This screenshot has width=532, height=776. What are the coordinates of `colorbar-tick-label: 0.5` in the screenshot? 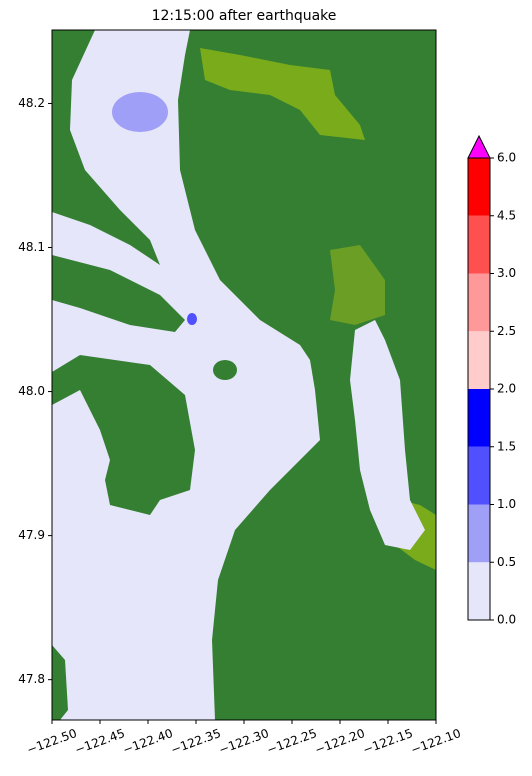 It's located at (506, 562).